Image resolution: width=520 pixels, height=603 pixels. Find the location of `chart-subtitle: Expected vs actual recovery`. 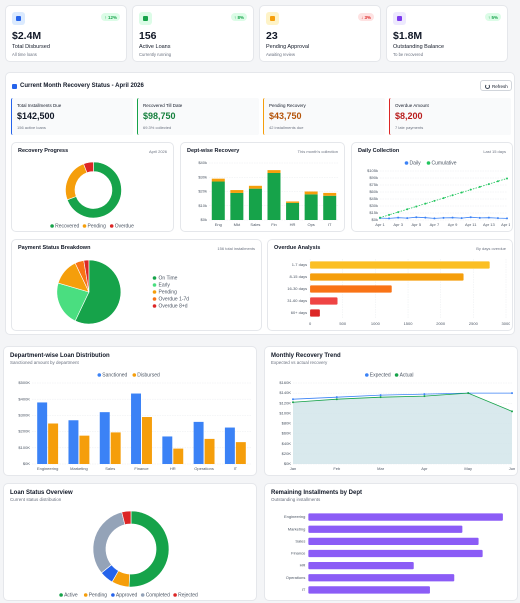

chart-subtitle: Expected vs actual recovery is located at coordinates (299, 362).